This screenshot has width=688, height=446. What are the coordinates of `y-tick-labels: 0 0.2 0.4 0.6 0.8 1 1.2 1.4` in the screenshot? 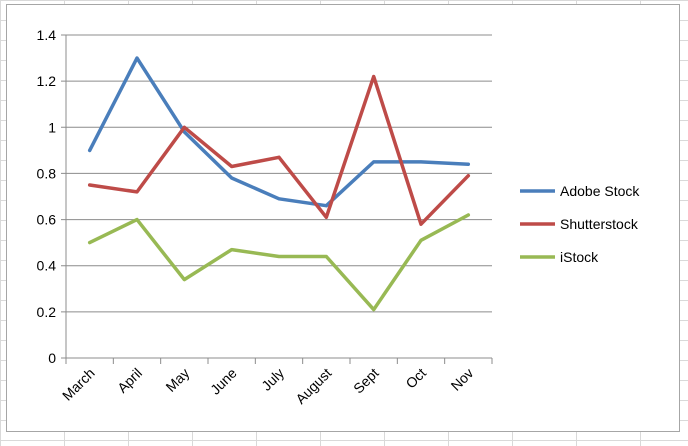 It's located at (47, 196).